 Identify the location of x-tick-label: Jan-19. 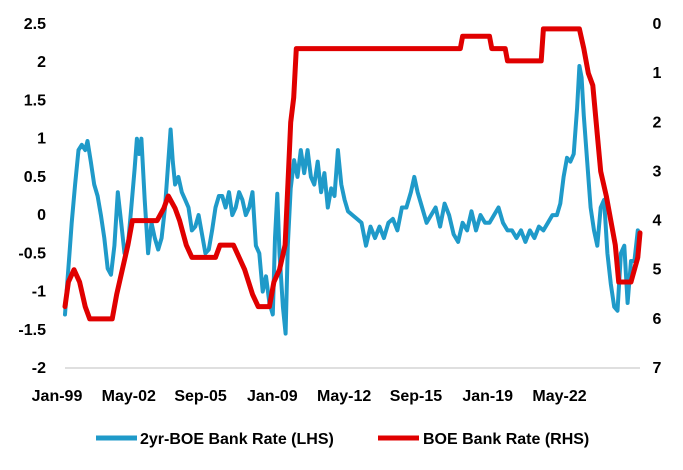
(487, 396).